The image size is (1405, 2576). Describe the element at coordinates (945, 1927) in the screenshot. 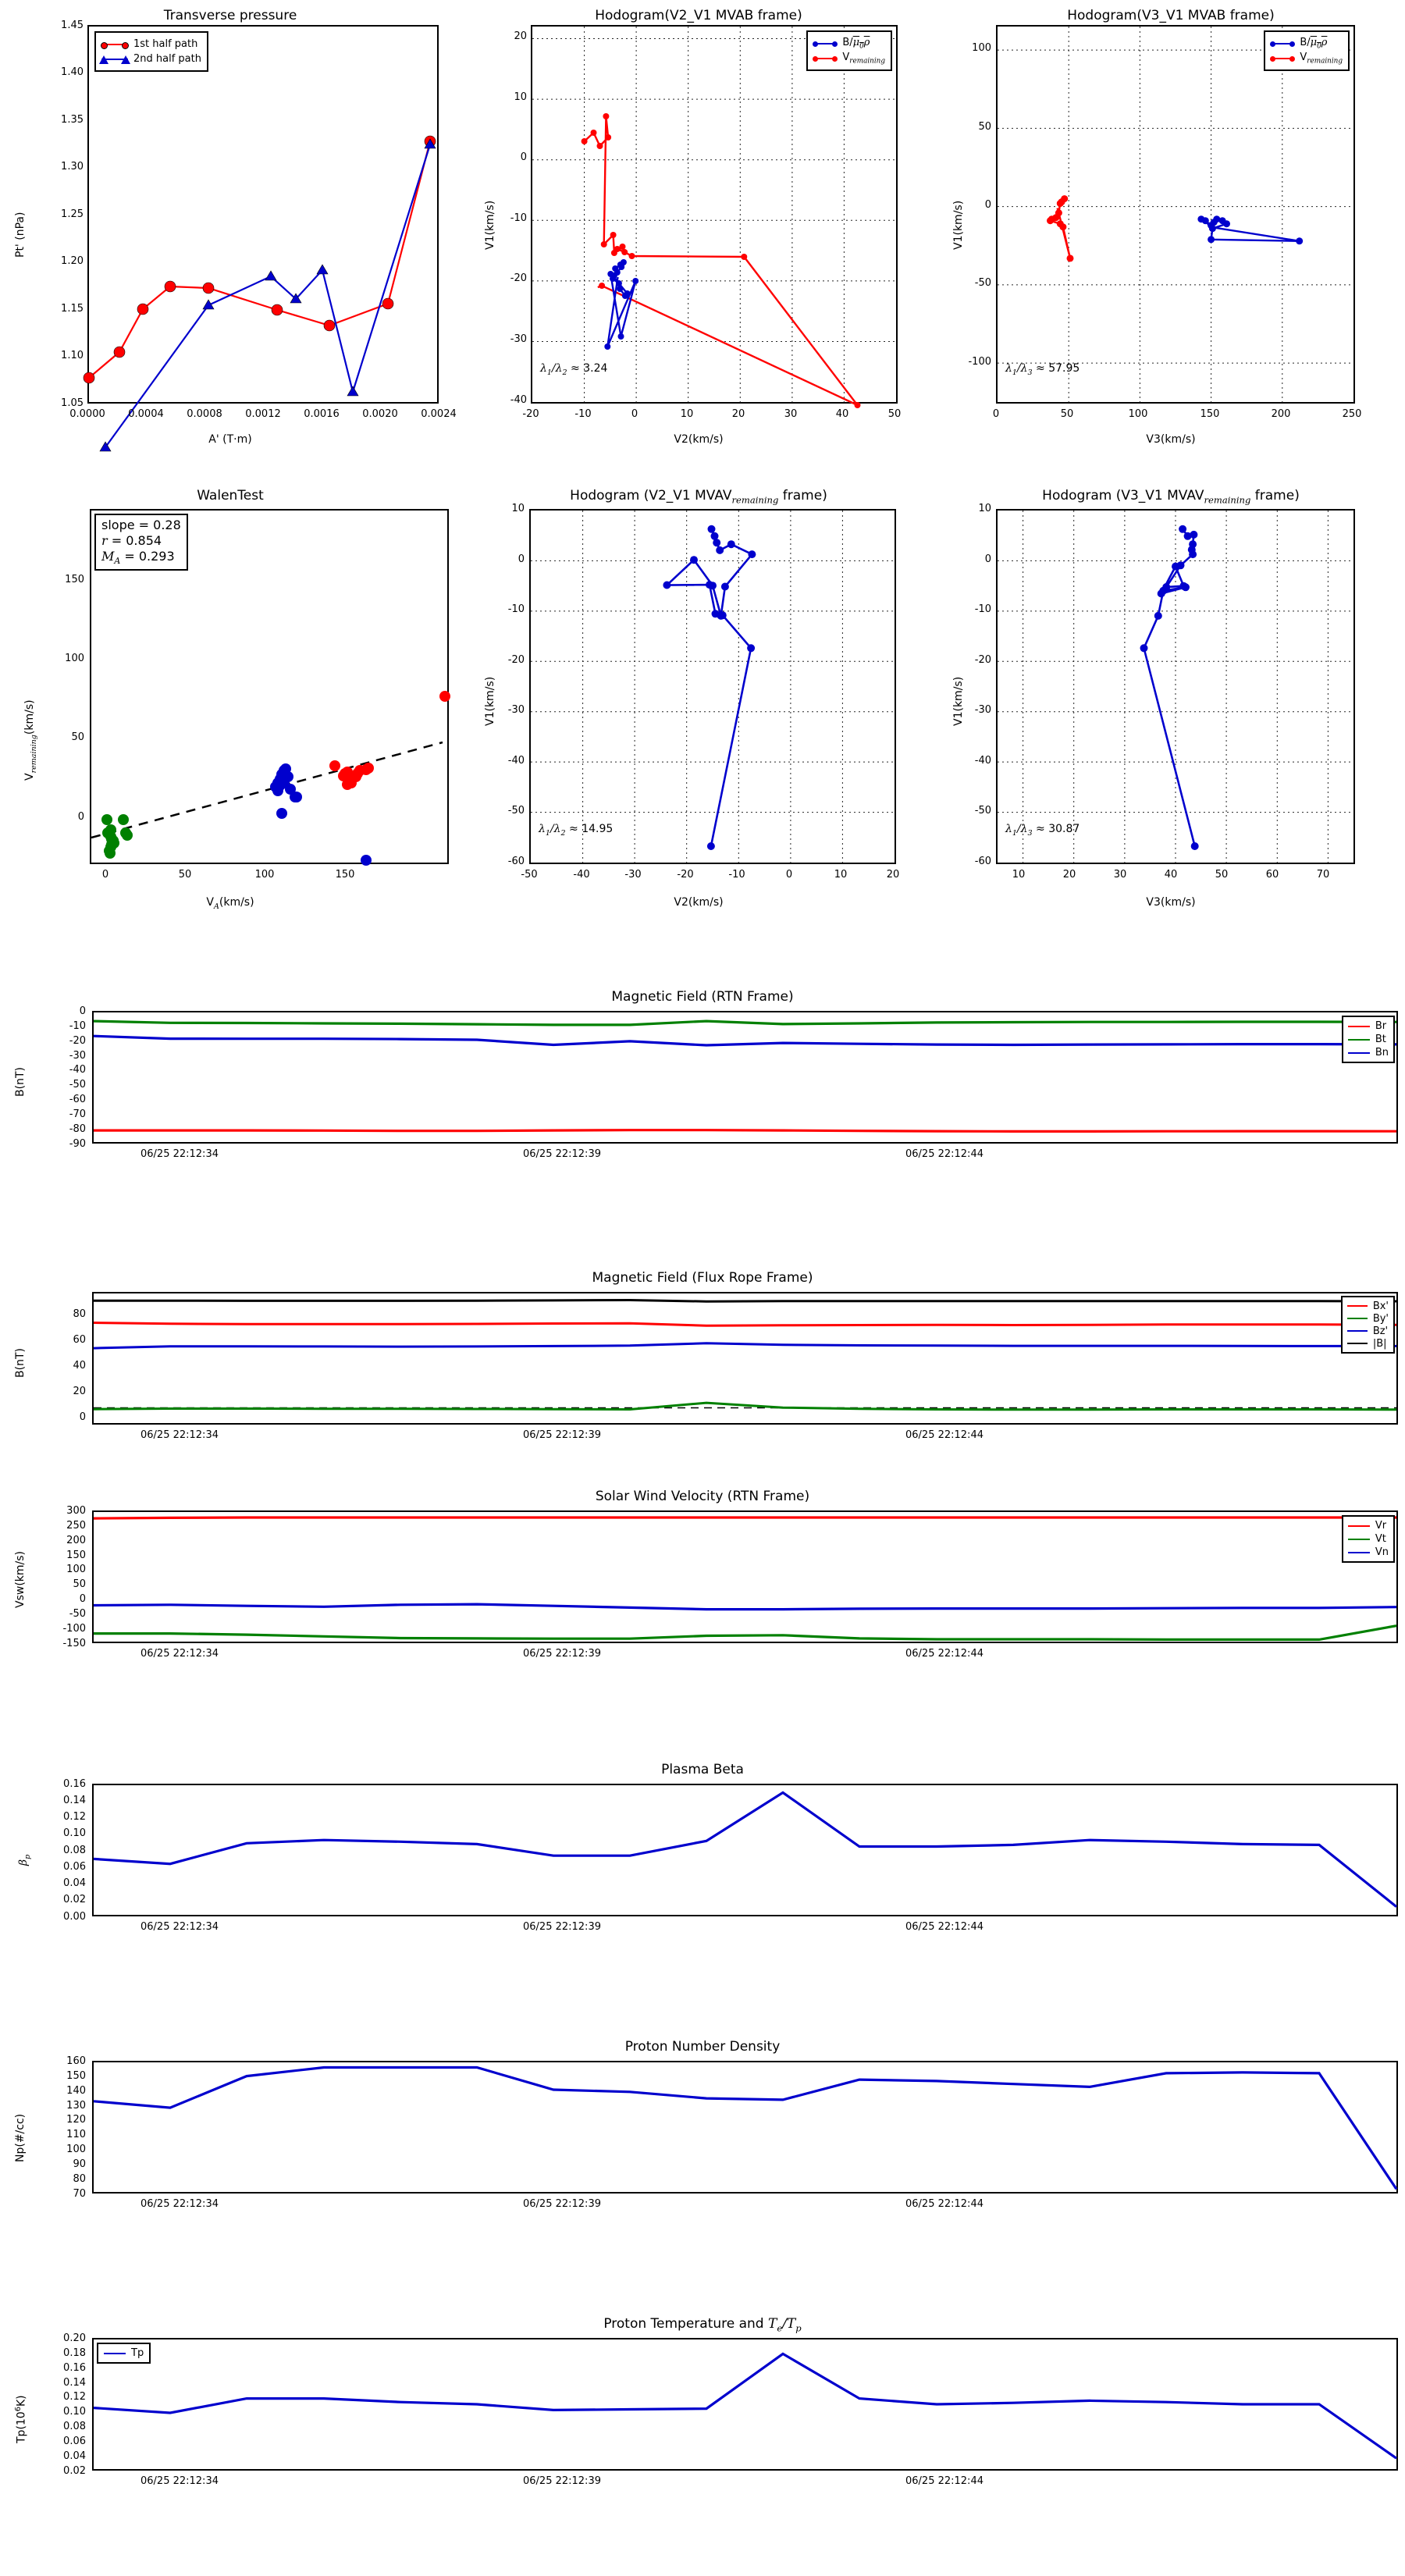

I see `x-tick: 06/25 22:12:44` at that location.